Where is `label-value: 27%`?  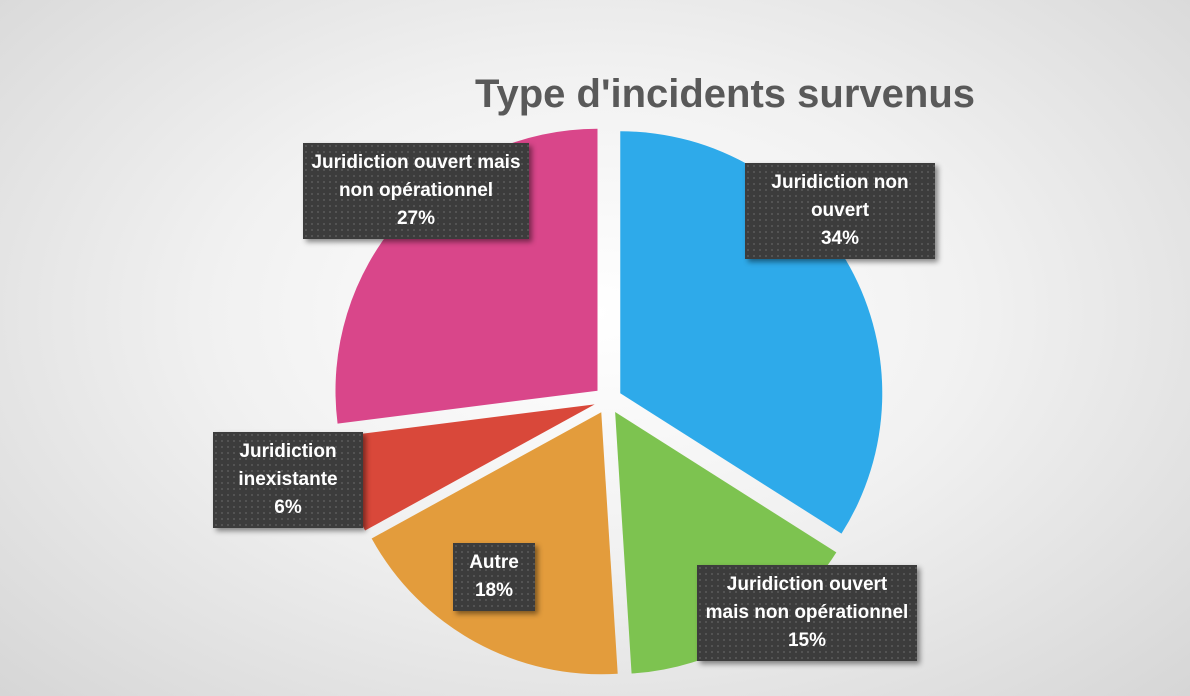
label-value: 27% is located at coordinates (416, 218).